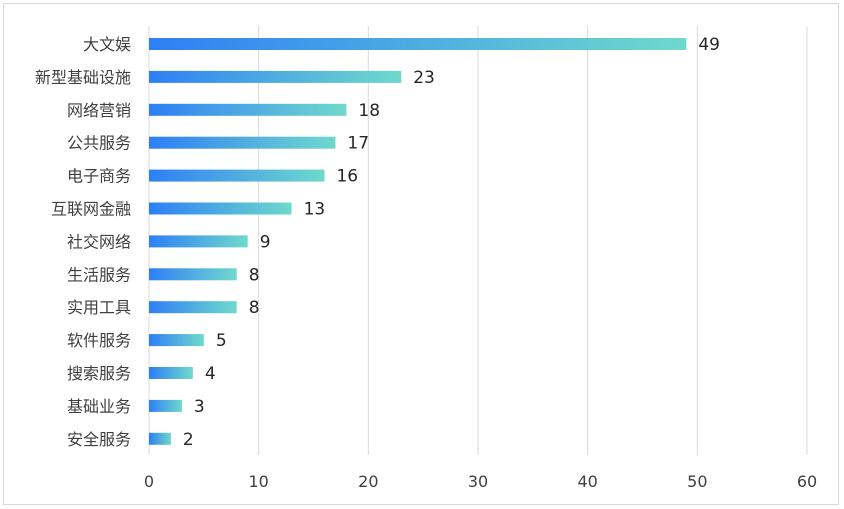 This screenshot has height=509, width=844. I want to click on x-tick-label: 0, so click(149, 481).